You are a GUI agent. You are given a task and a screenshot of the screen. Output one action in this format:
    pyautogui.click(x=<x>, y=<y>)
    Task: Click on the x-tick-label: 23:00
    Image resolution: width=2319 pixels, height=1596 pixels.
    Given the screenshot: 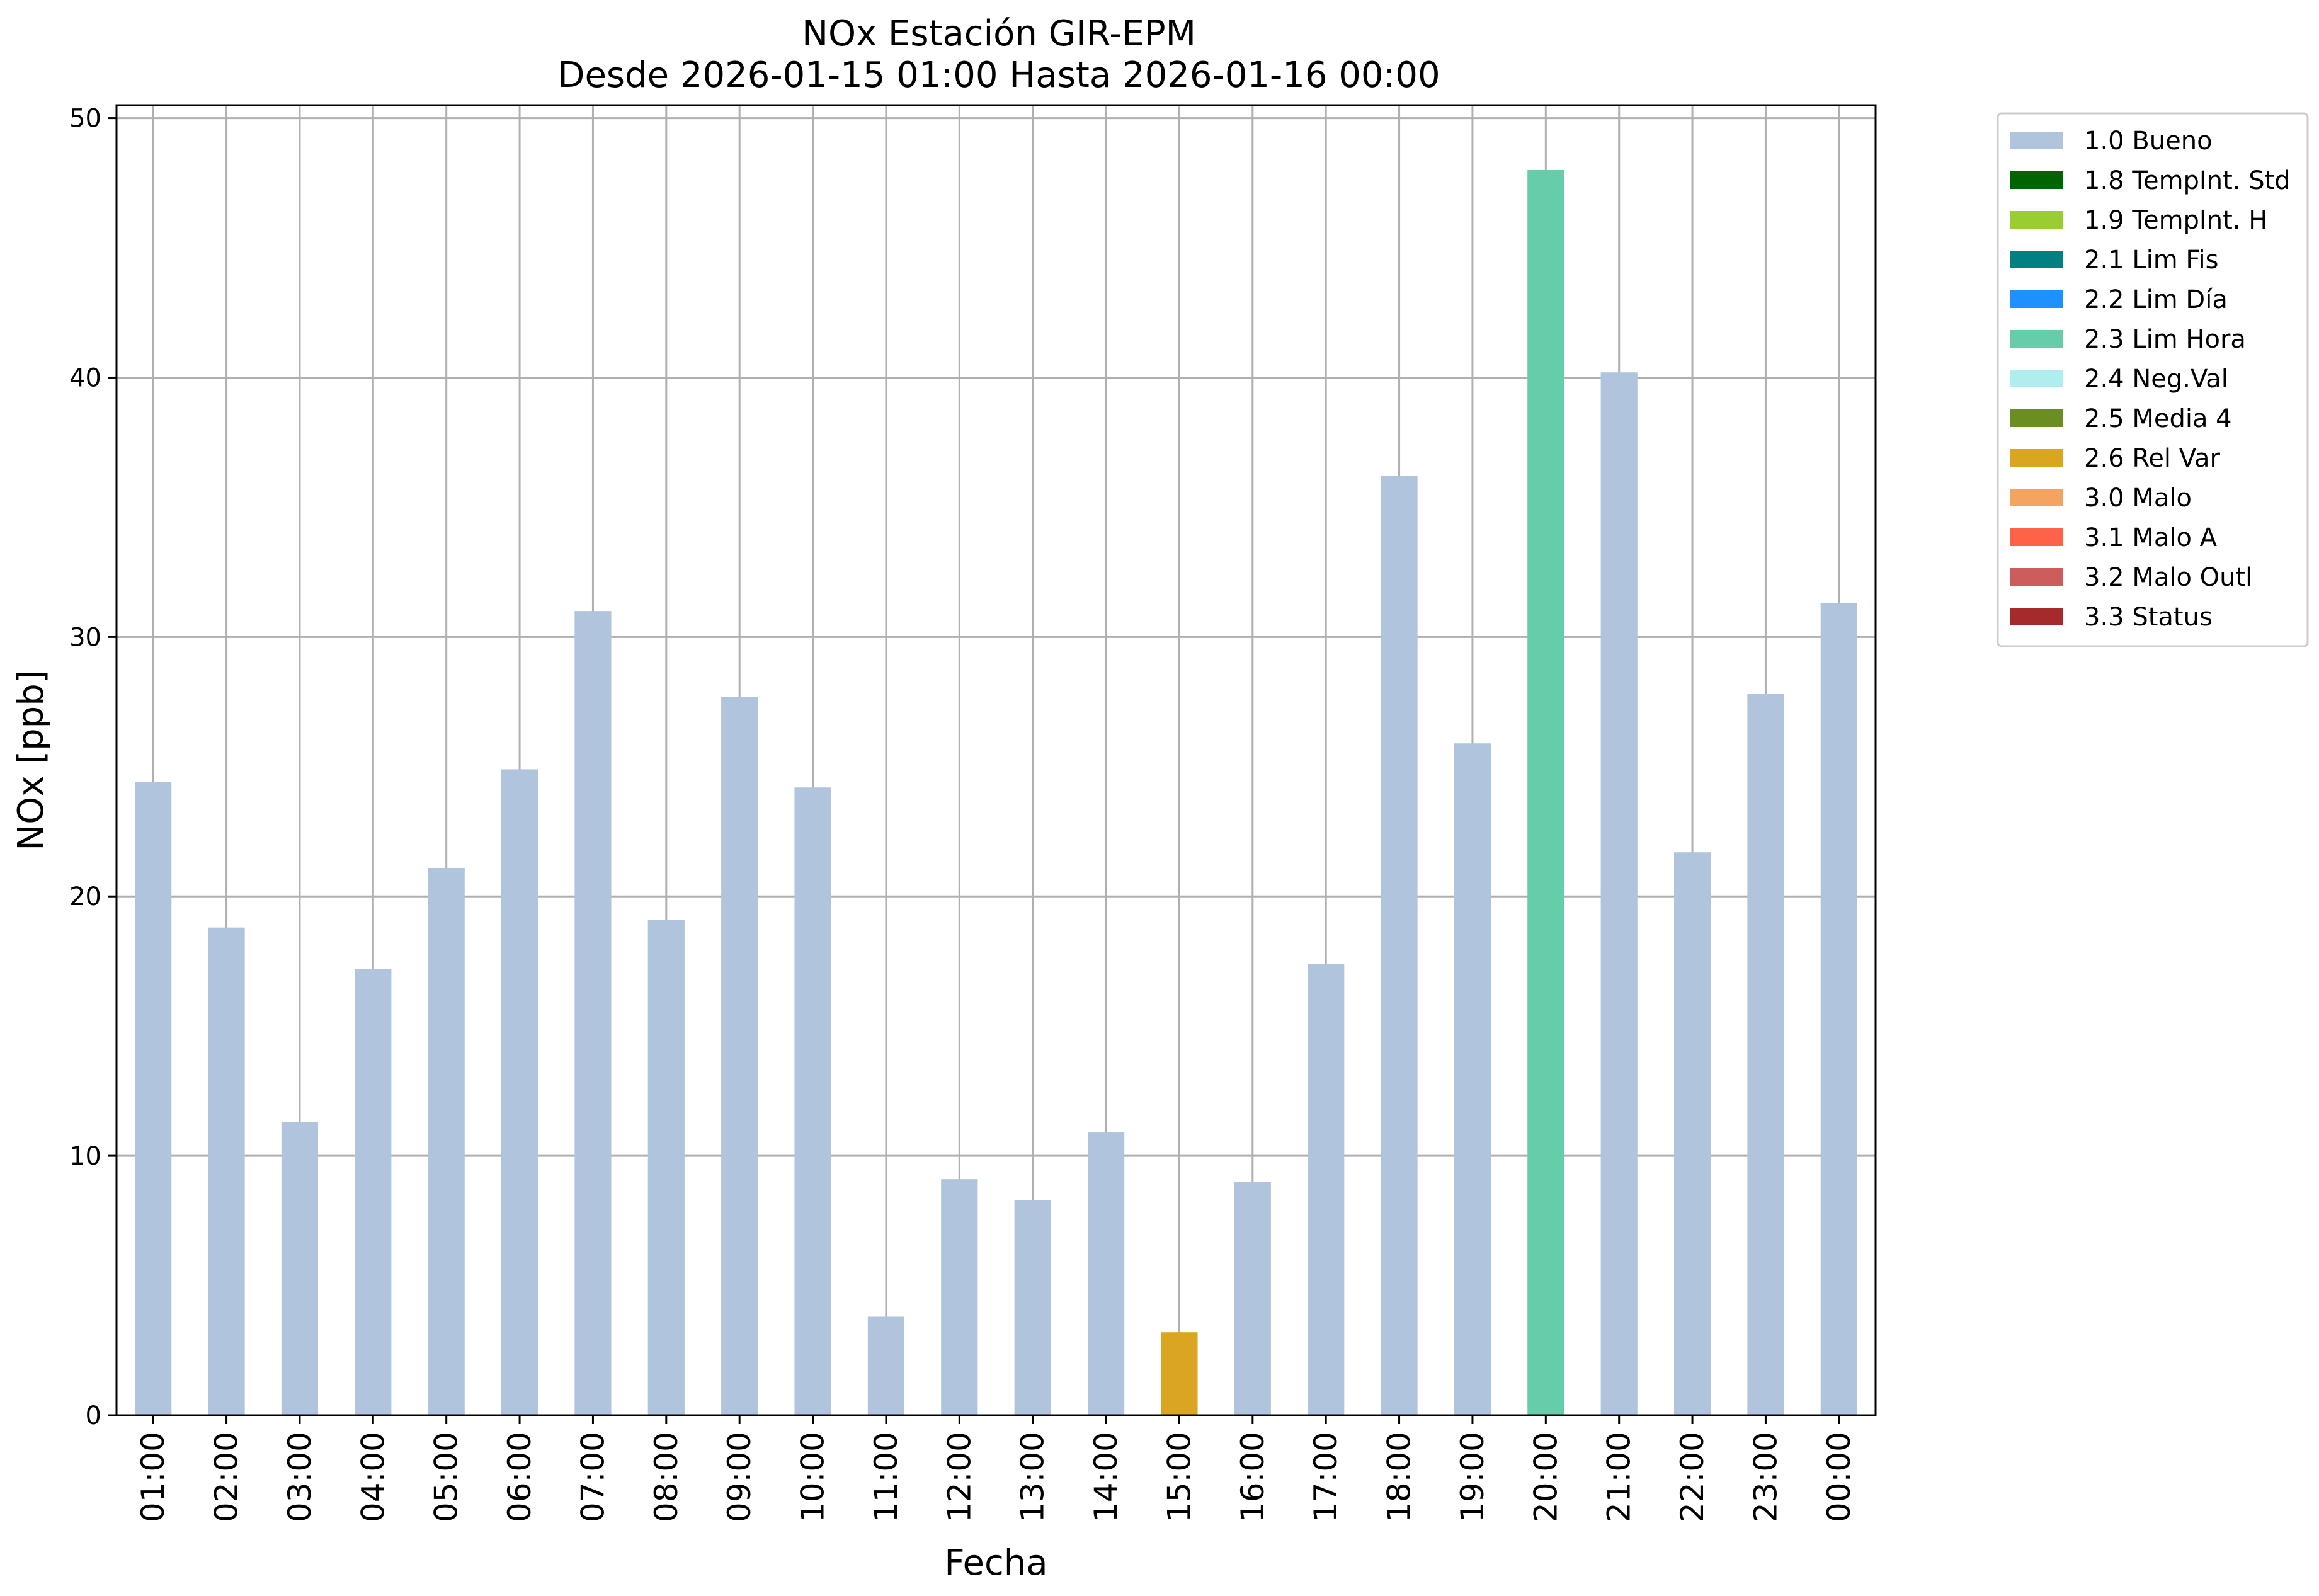 What is the action you would take?
    pyautogui.click(x=1765, y=1477)
    